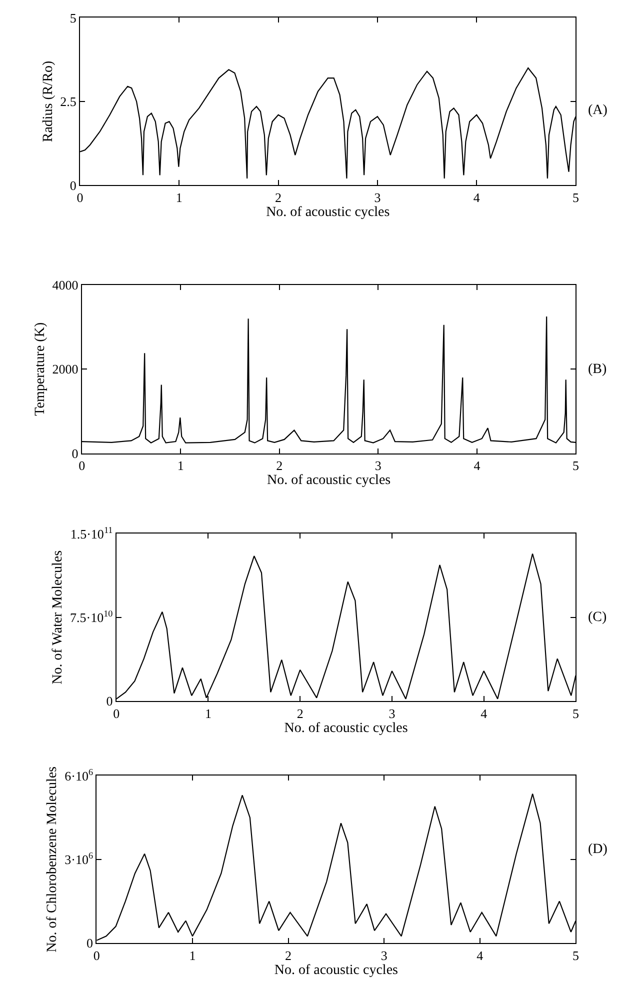 This screenshot has height=988, width=625. I want to click on y-tick-label: 4000, so click(65, 284).